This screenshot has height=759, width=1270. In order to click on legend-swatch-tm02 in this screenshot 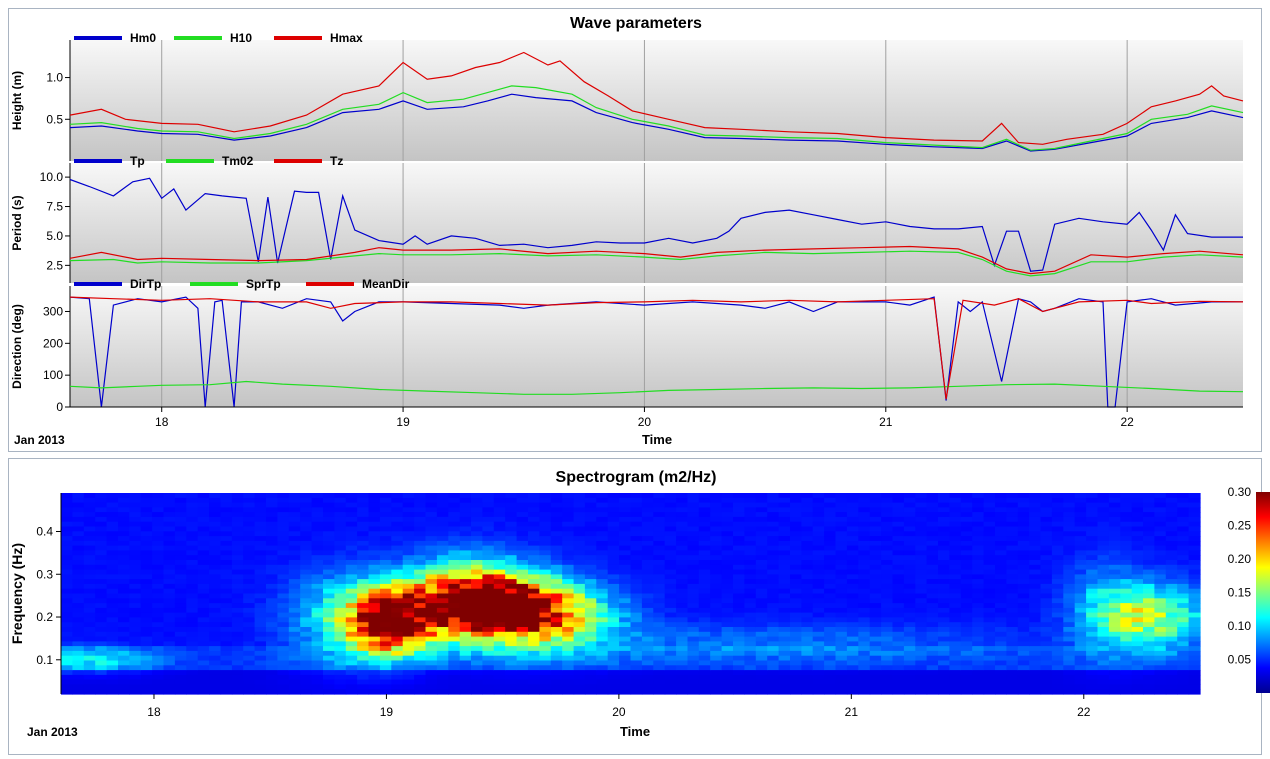, I will do `click(190, 161)`.